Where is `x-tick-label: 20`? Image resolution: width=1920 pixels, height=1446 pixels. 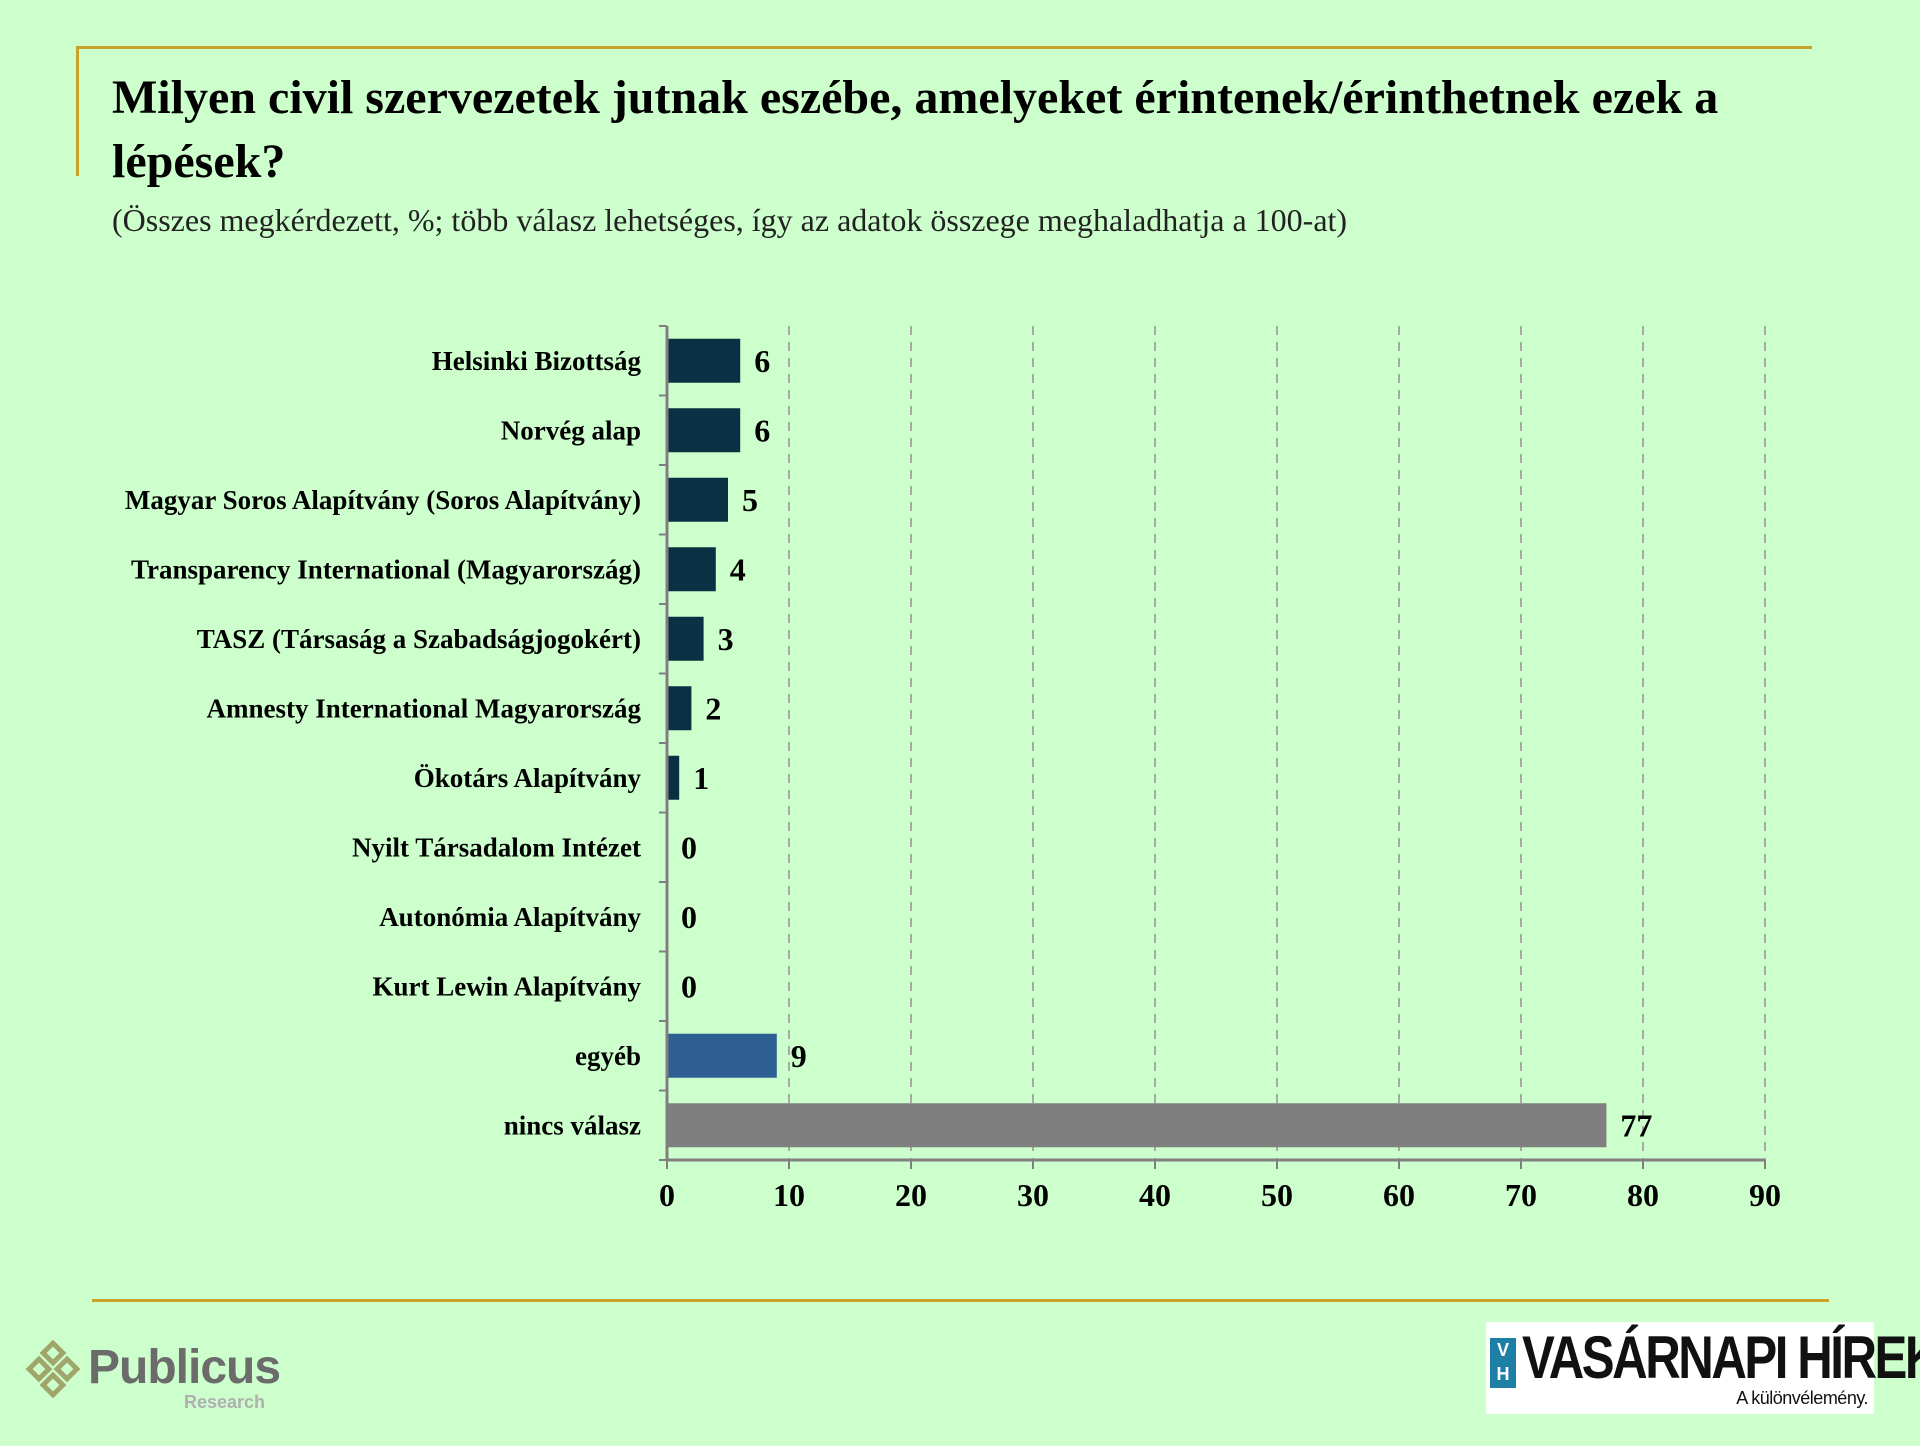 x-tick-label: 20 is located at coordinates (911, 1195).